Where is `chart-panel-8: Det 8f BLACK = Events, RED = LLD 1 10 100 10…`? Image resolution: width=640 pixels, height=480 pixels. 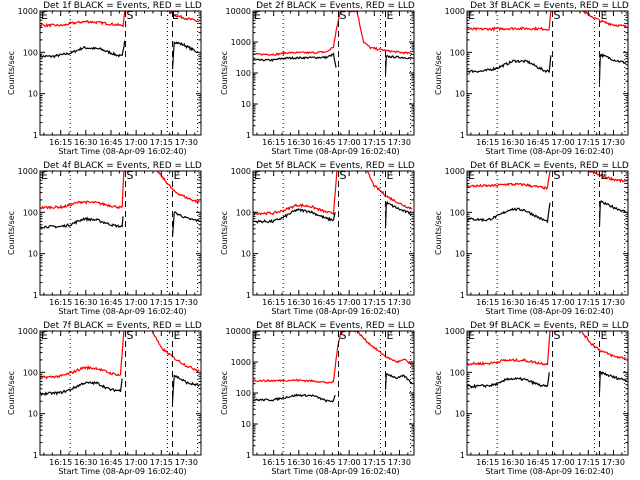 chart-panel-8: Det 8f BLACK = Events, RED = LLD 1 10 100 10… is located at coordinates (317, 398).